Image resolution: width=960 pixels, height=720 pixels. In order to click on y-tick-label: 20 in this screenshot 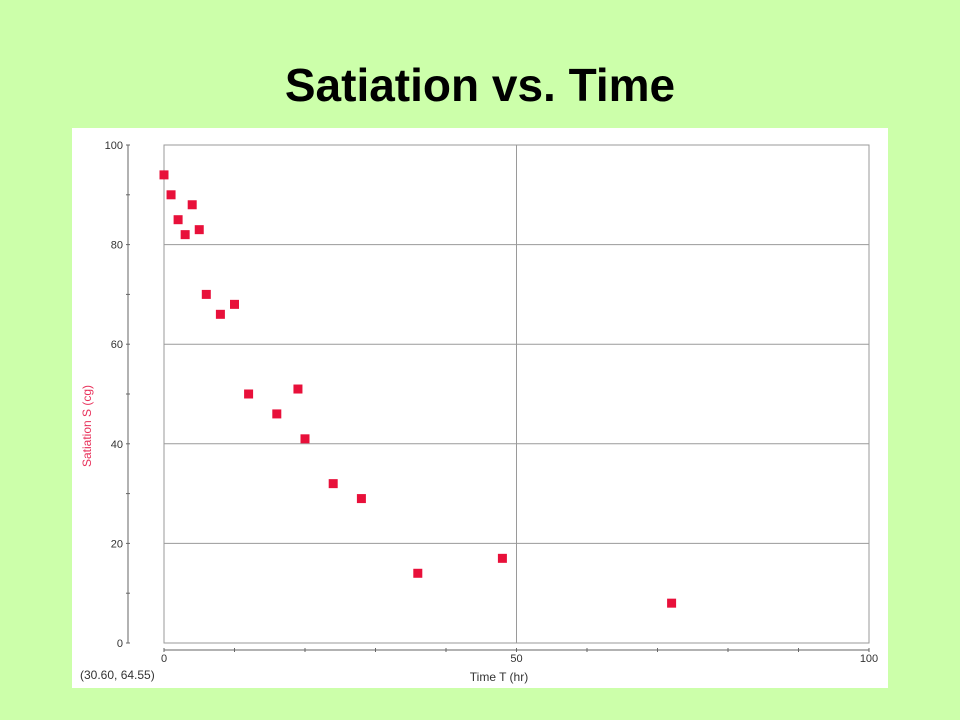, I will do `click(117, 544)`.